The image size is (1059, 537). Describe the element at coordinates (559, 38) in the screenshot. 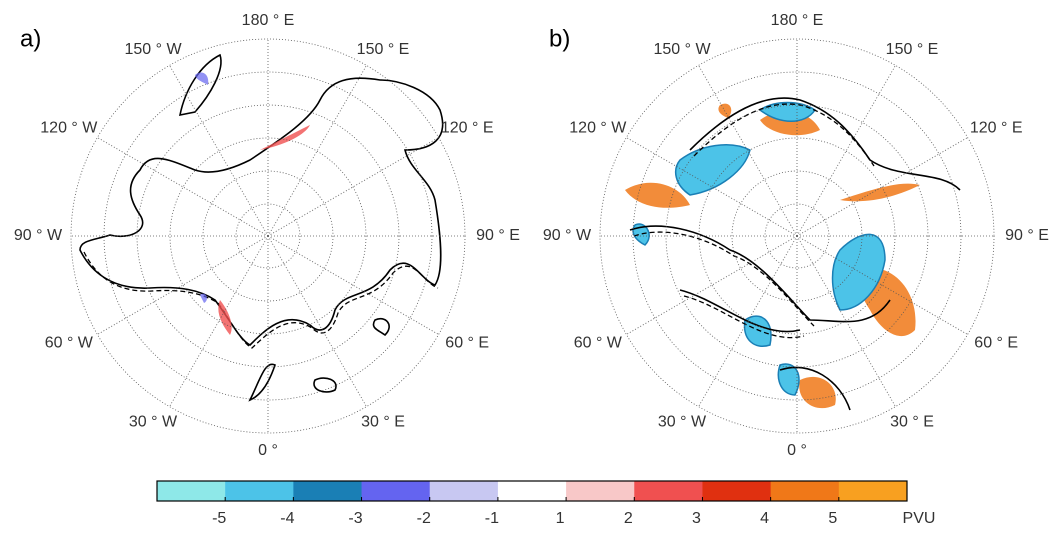

I see `panel-label: b)` at that location.